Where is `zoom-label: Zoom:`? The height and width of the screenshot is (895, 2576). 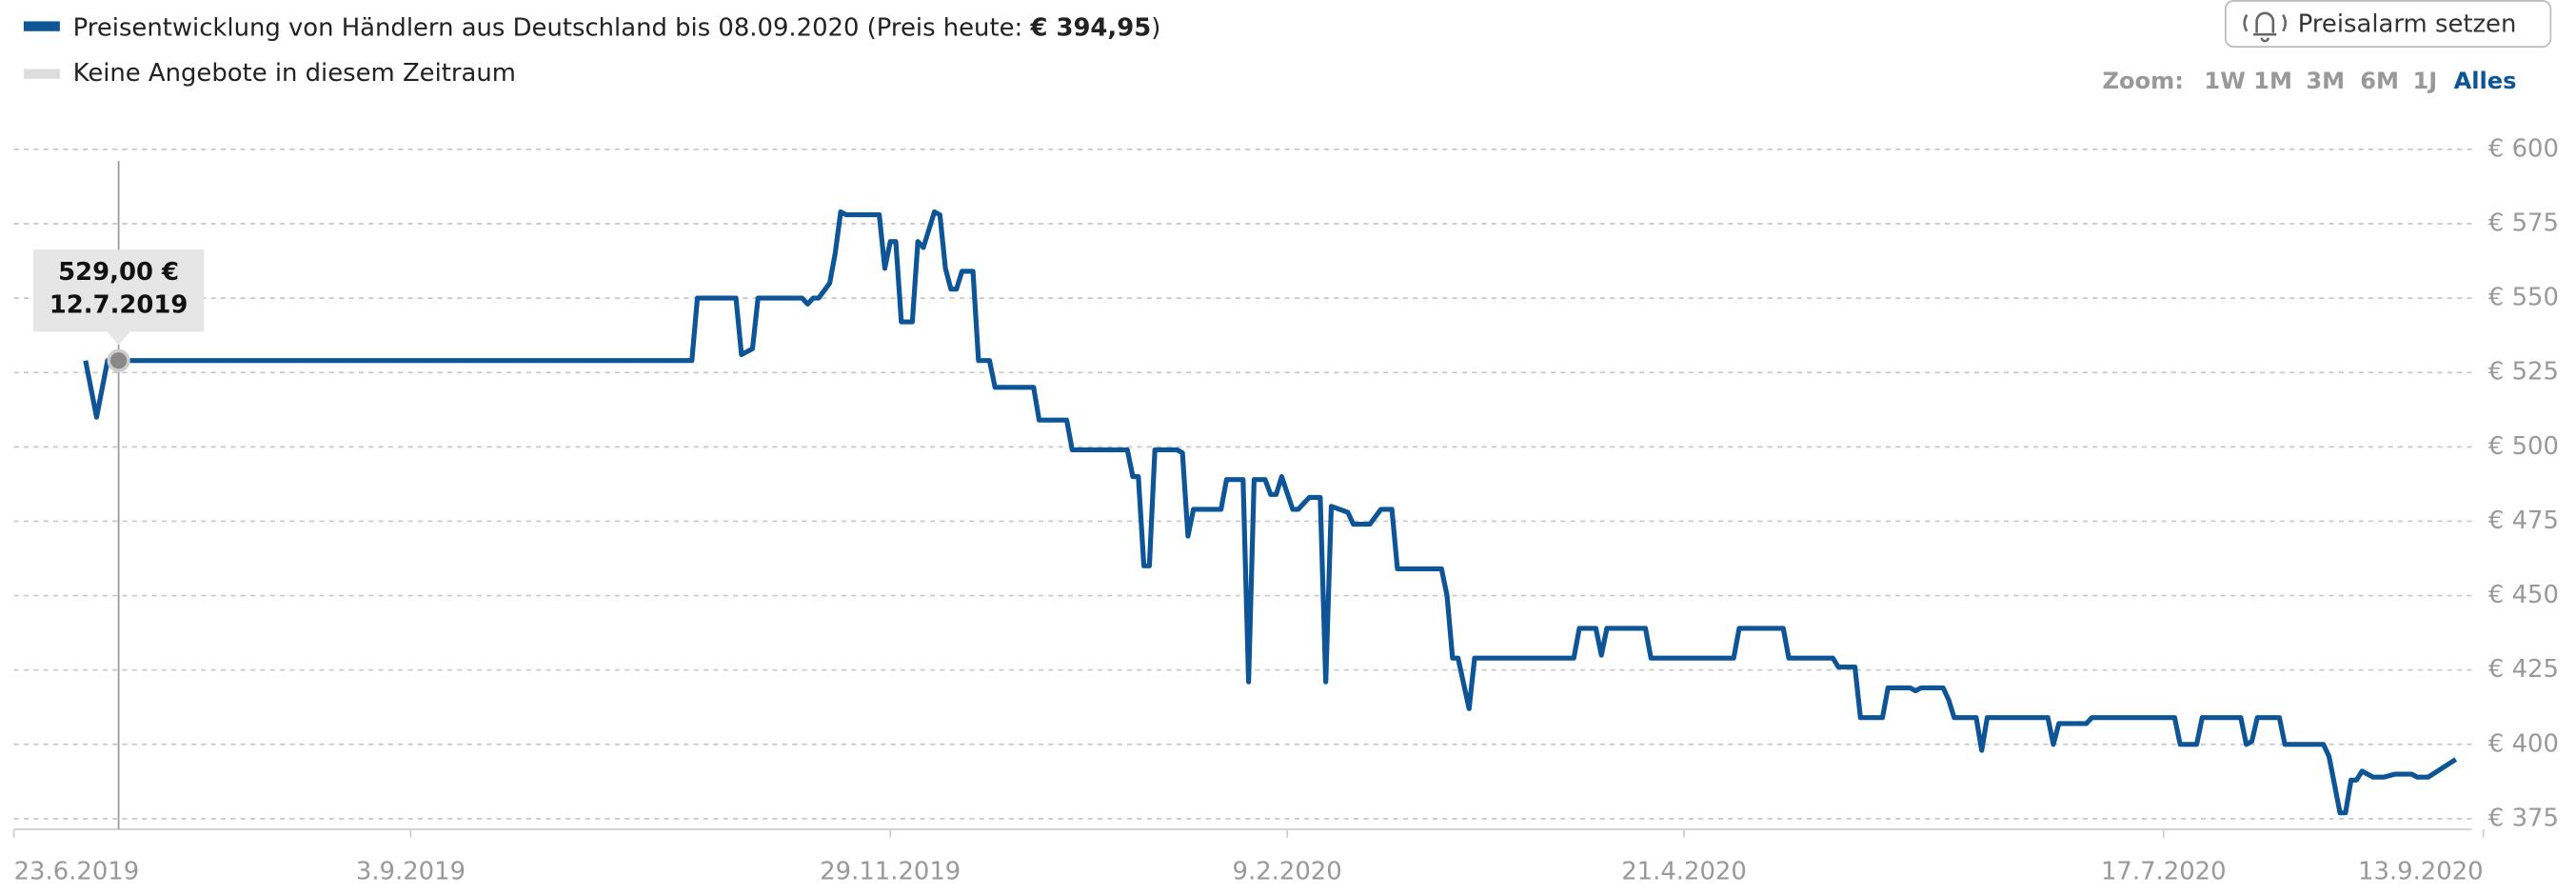 zoom-label: Zoom: is located at coordinates (2142, 81).